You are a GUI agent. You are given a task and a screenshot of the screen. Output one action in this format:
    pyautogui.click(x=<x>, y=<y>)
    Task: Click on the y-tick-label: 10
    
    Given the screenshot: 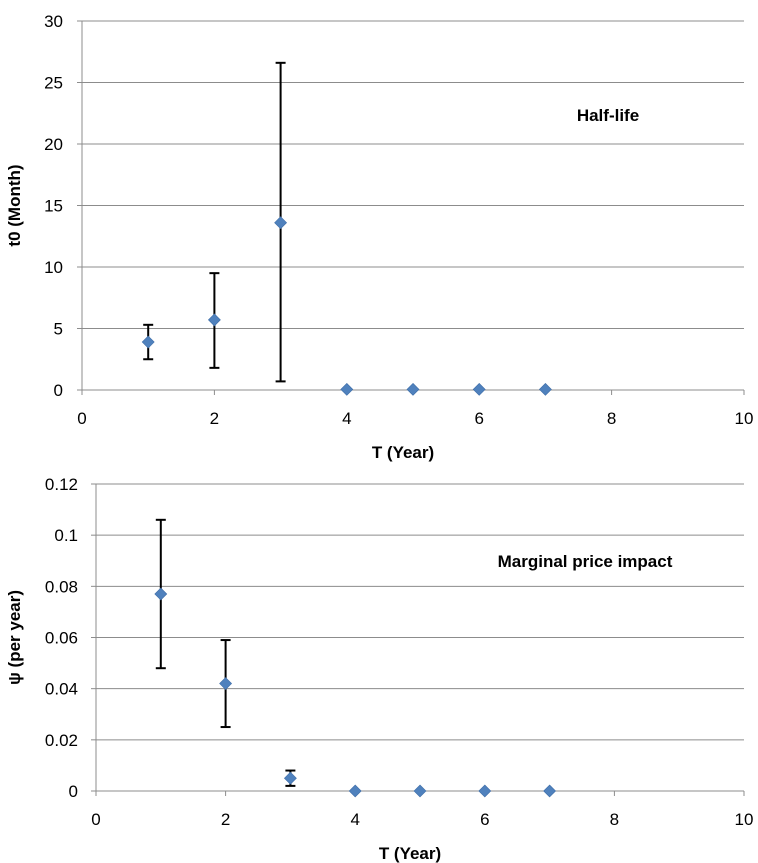 What is the action you would take?
    pyautogui.click(x=53, y=267)
    